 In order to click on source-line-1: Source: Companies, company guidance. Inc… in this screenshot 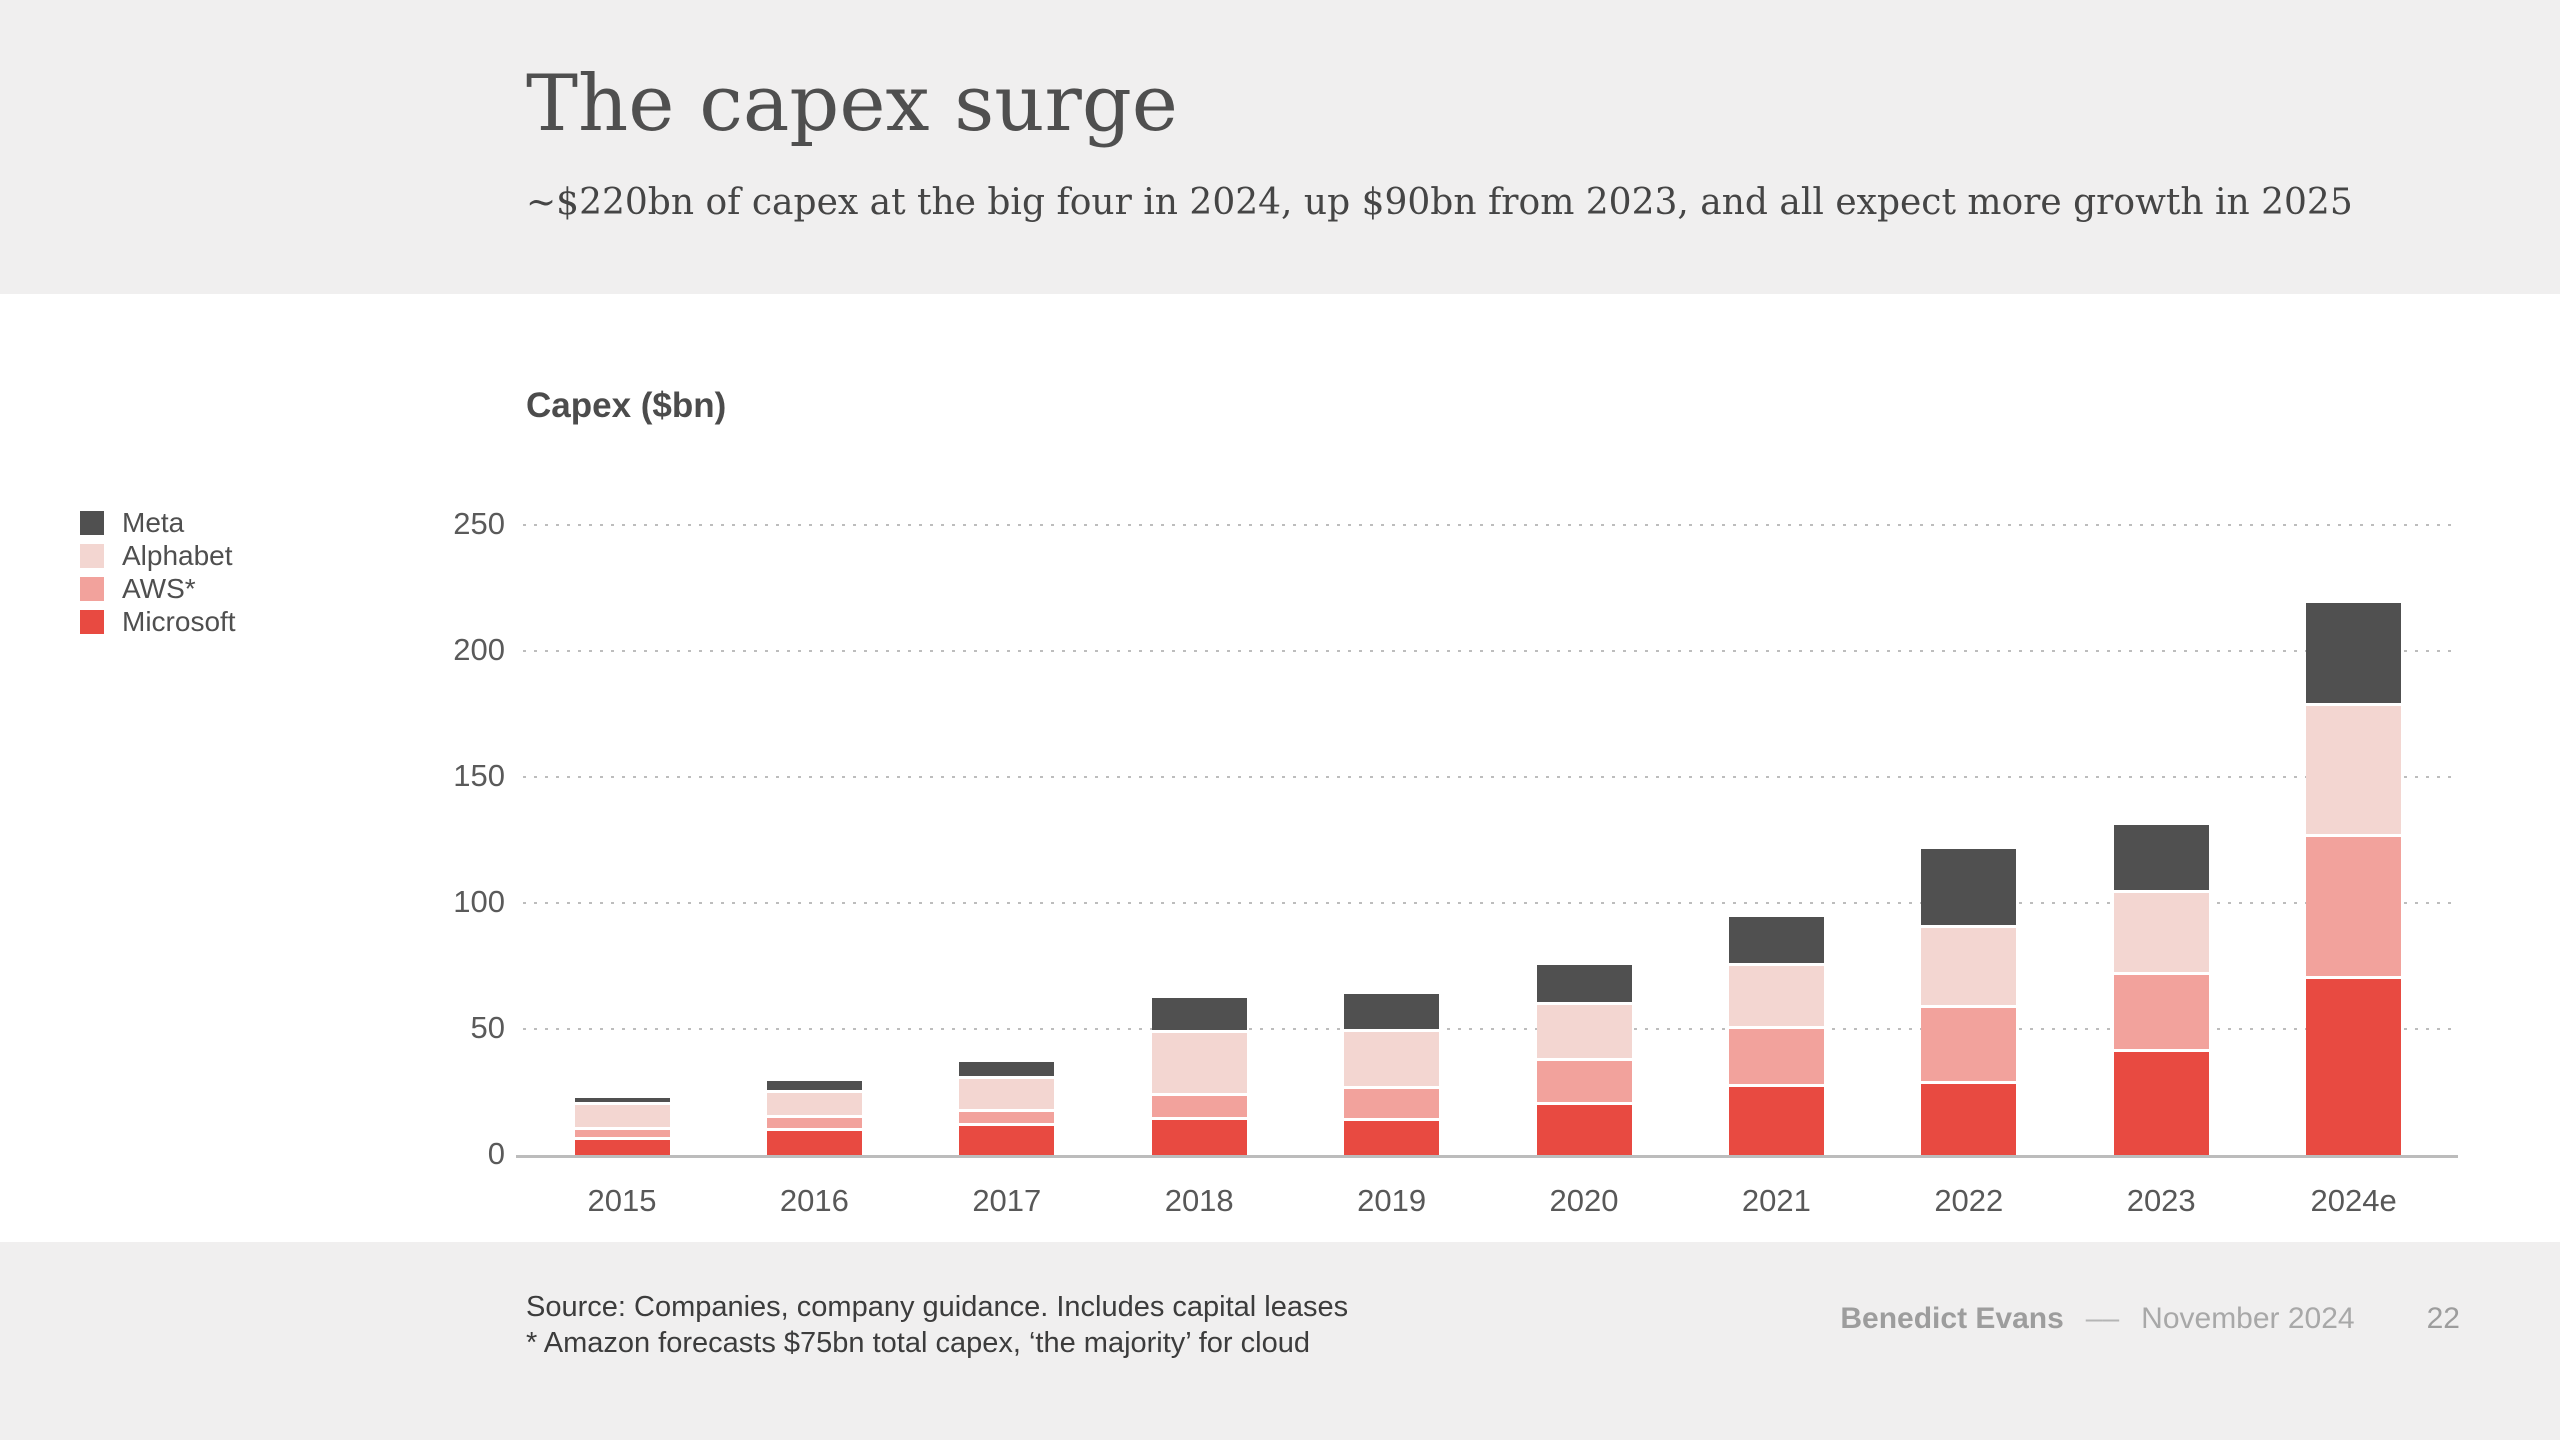, I will do `click(937, 1307)`.